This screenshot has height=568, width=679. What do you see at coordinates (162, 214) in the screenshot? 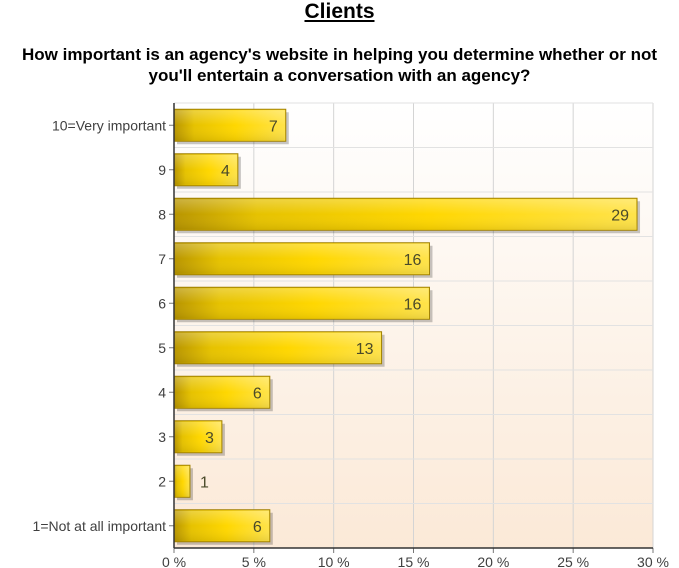
I see `y-tick-label: 8` at bounding box center [162, 214].